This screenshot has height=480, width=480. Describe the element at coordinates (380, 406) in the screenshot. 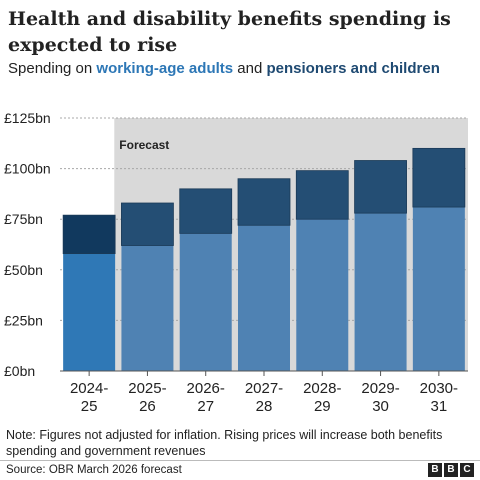

I see `x-tick-label-line: 30` at that location.